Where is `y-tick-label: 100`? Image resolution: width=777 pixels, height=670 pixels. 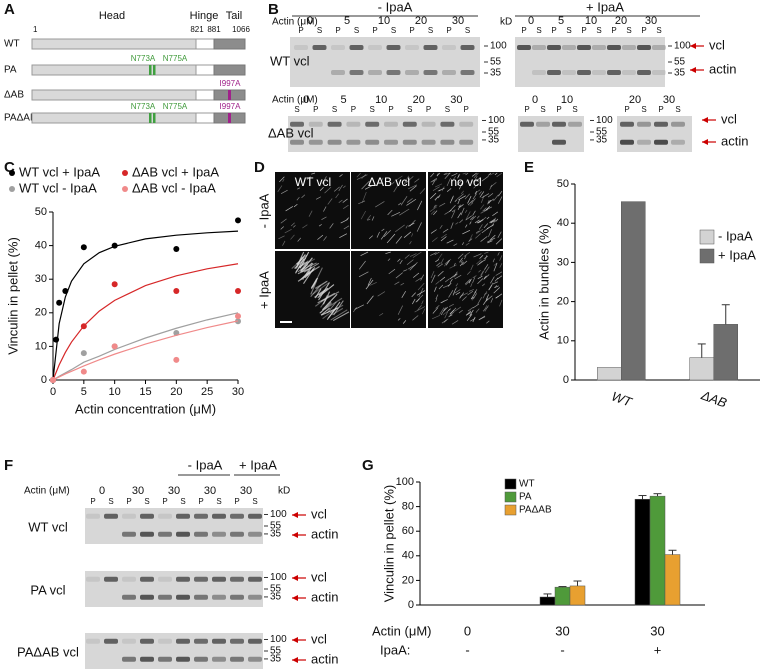
y-tick-label: 100 is located at coordinates (405, 482).